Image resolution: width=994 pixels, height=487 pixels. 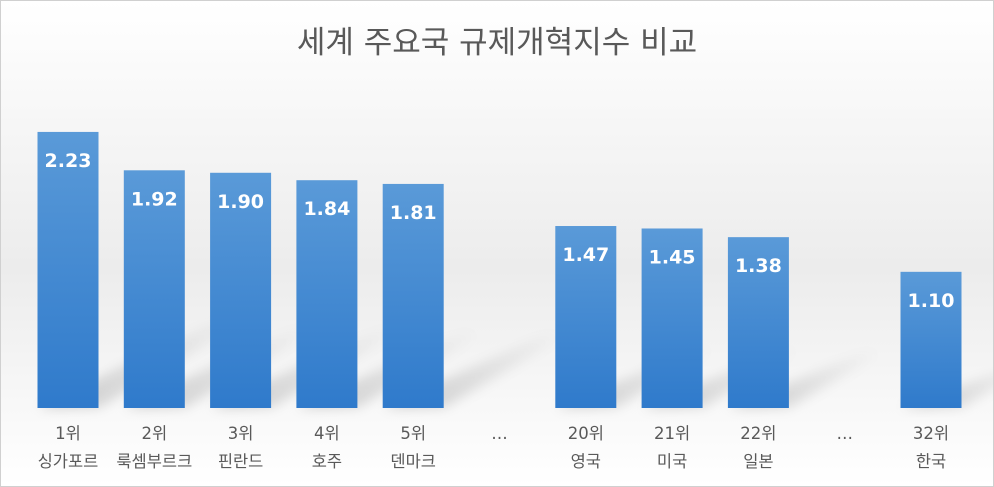 What do you see at coordinates (497, 43) in the screenshot?
I see `chart-title: 세계 주요국 규제개혁지수 비교` at bounding box center [497, 43].